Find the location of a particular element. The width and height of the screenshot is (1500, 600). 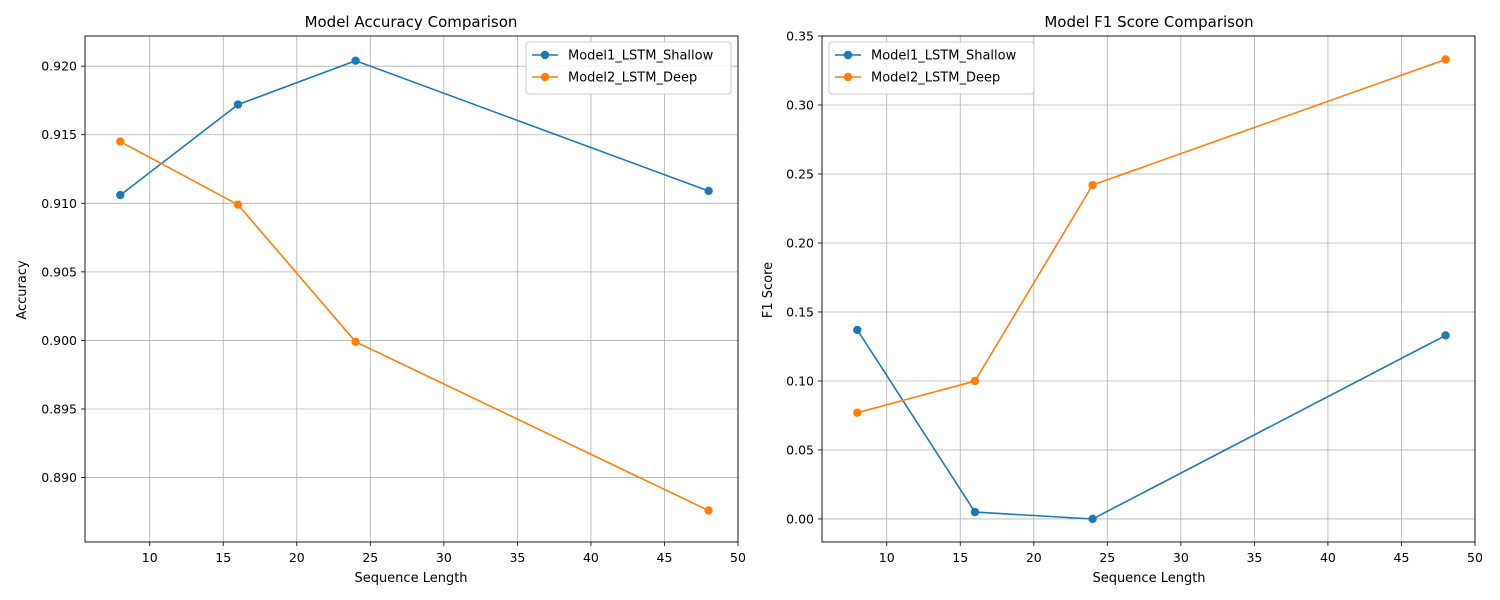

chart-title: Model F1 Score Comparison is located at coordinates (1148, 22).